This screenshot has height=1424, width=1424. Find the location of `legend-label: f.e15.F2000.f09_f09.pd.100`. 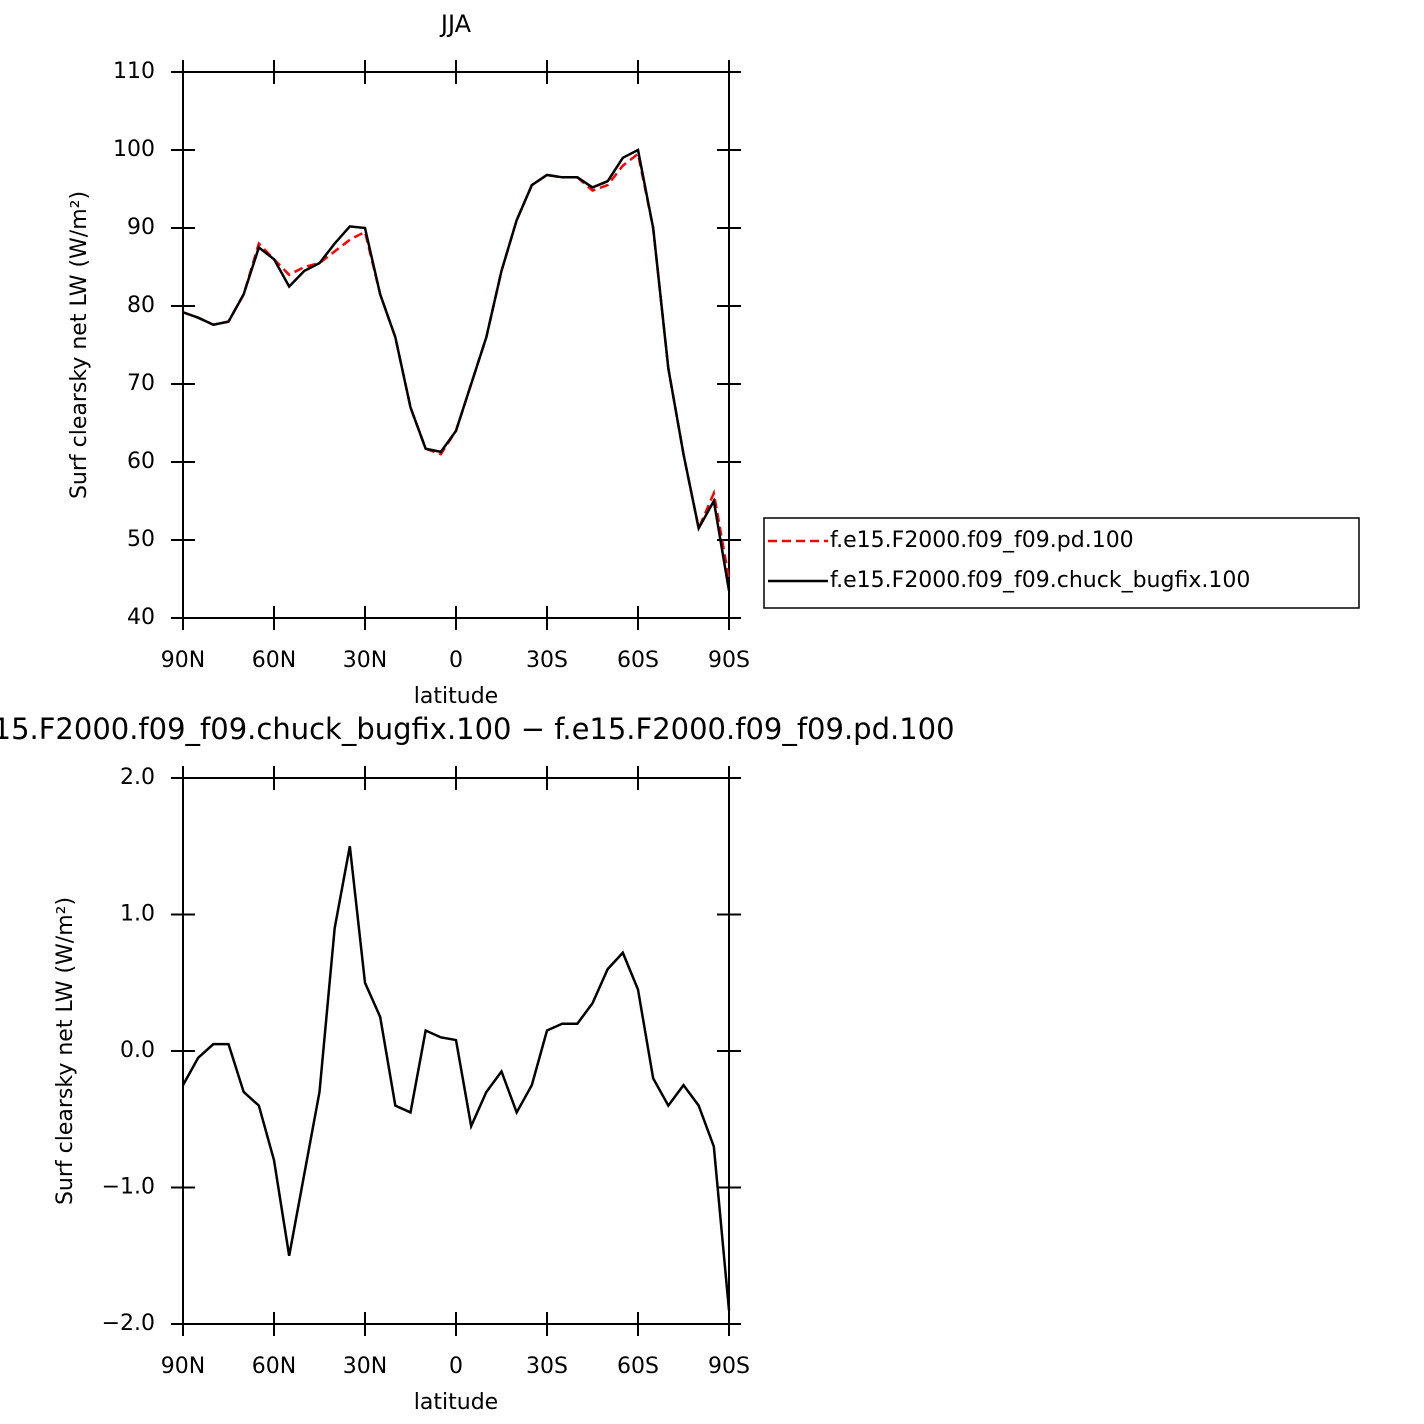

legend-label: f.e15.F2000.f09_f09.pd.100 is located at coordinates (982, 540).